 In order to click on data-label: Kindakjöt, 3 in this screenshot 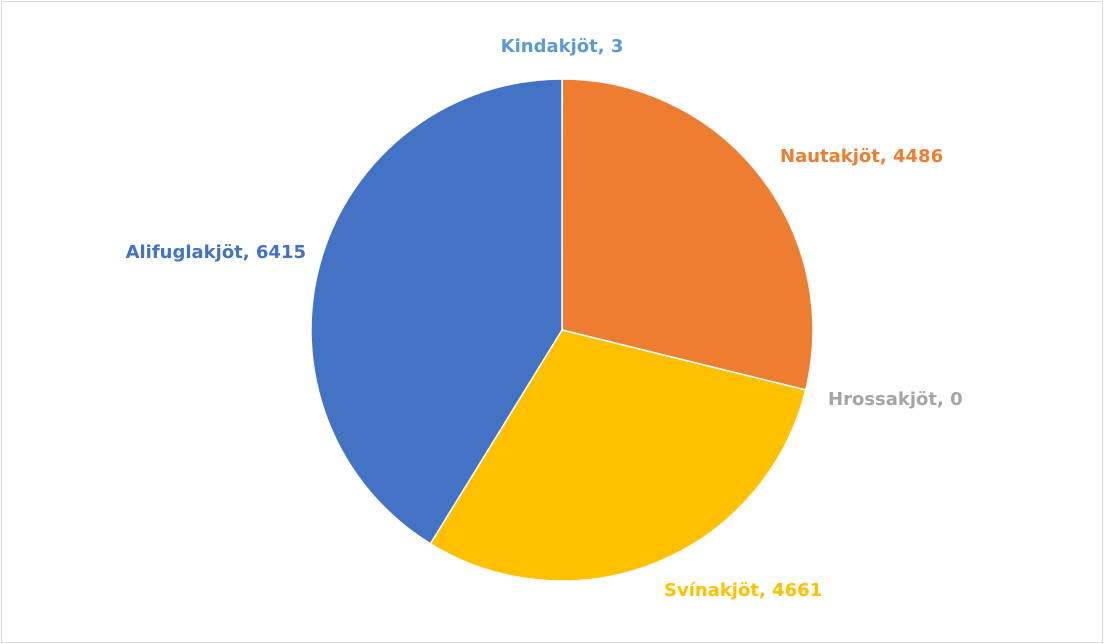, I will do `click(562, 46)`.